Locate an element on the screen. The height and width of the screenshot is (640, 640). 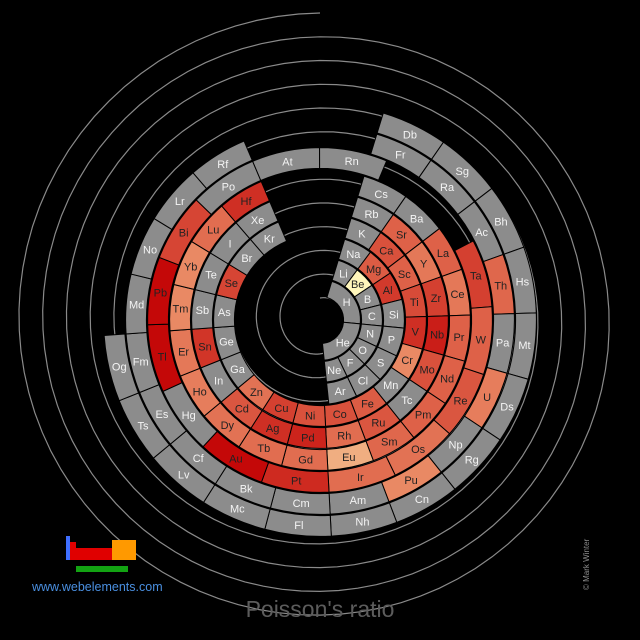
element-label-sm: Sm is located at coordinates (389, 443).